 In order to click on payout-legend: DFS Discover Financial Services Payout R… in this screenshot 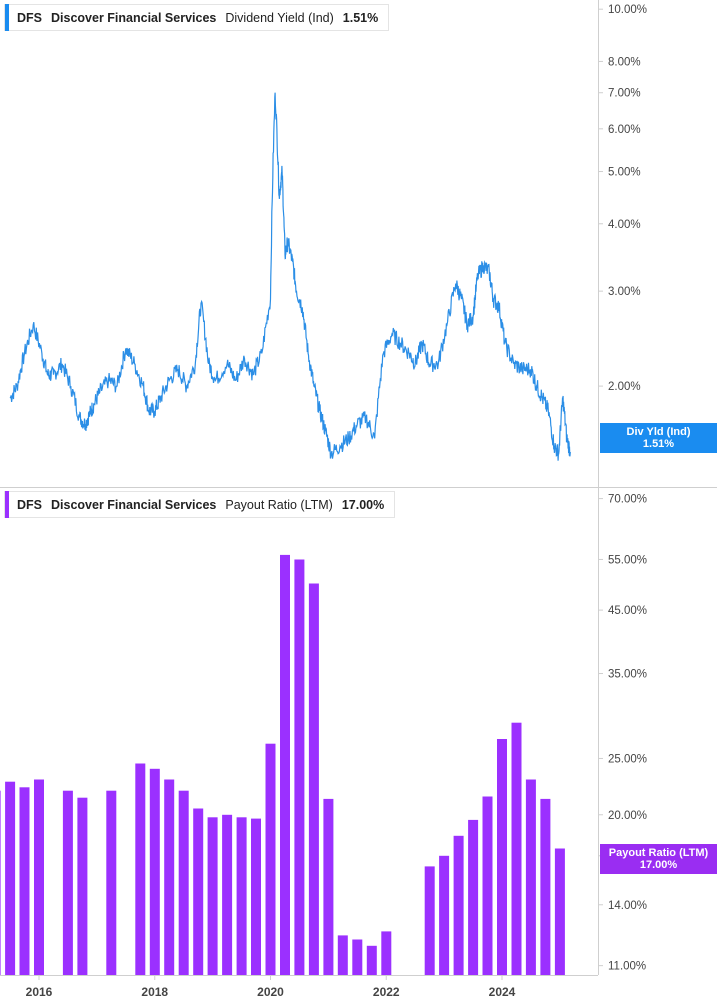, I will do `click(200, 504)`.